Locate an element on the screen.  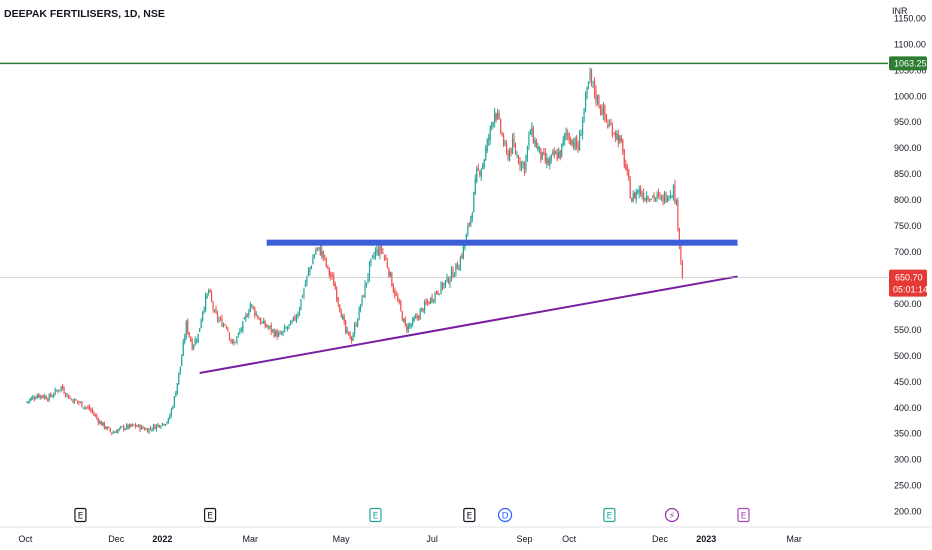
earnings-icon is located at coordinates (80, 515).